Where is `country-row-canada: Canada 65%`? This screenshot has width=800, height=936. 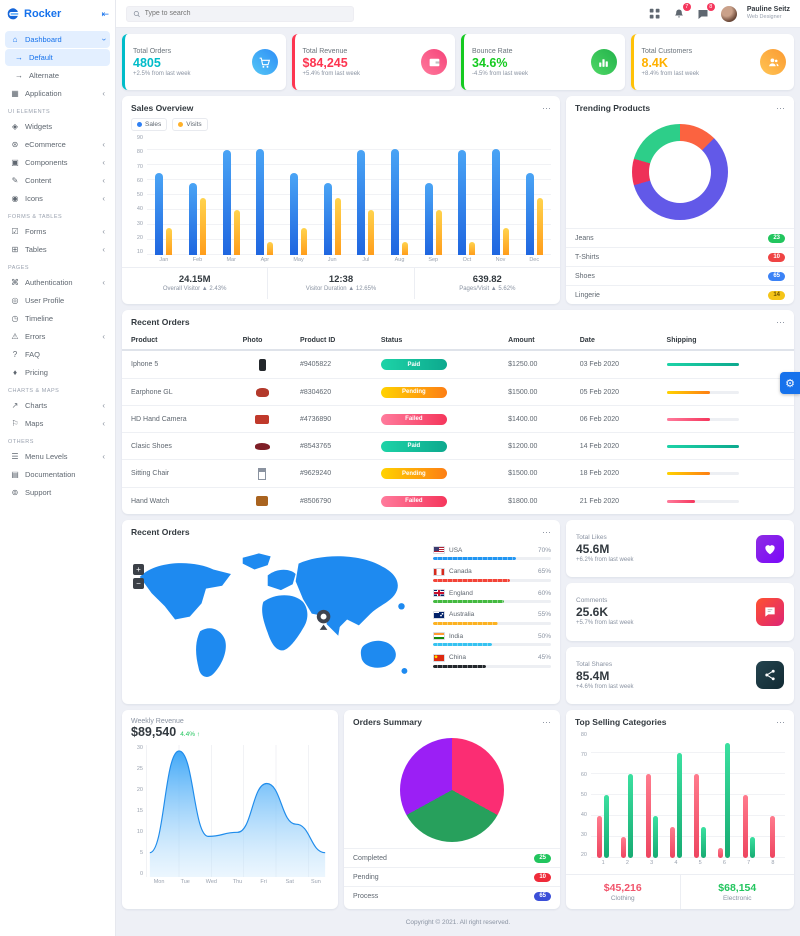 country-row-canada: Canada 65% is located at coordinates (492, 574).